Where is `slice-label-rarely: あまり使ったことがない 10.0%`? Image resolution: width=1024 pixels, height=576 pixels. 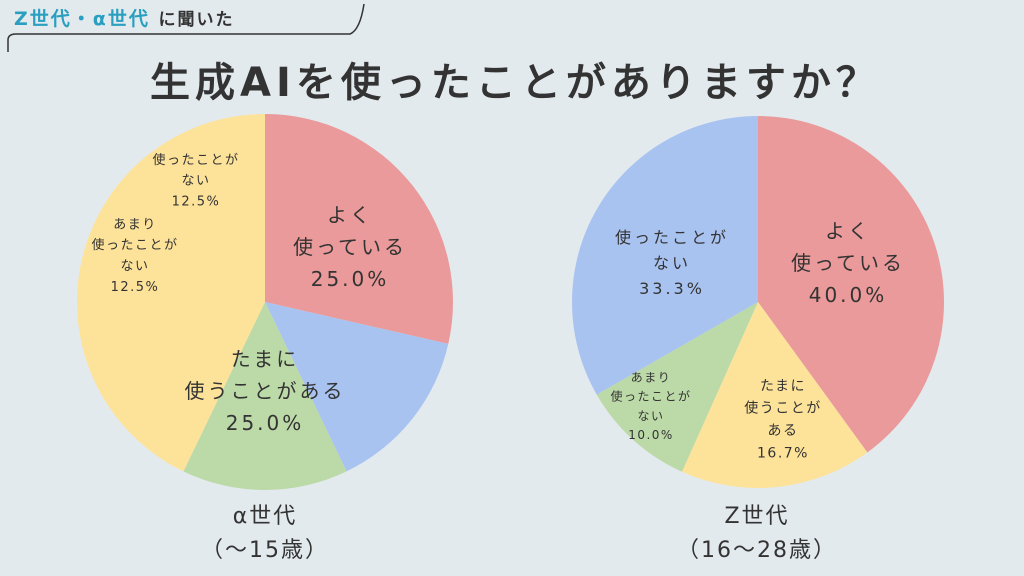
slice-label-rarely: あまり使ったことがない 10.0% is located at coordinates (650, 406).